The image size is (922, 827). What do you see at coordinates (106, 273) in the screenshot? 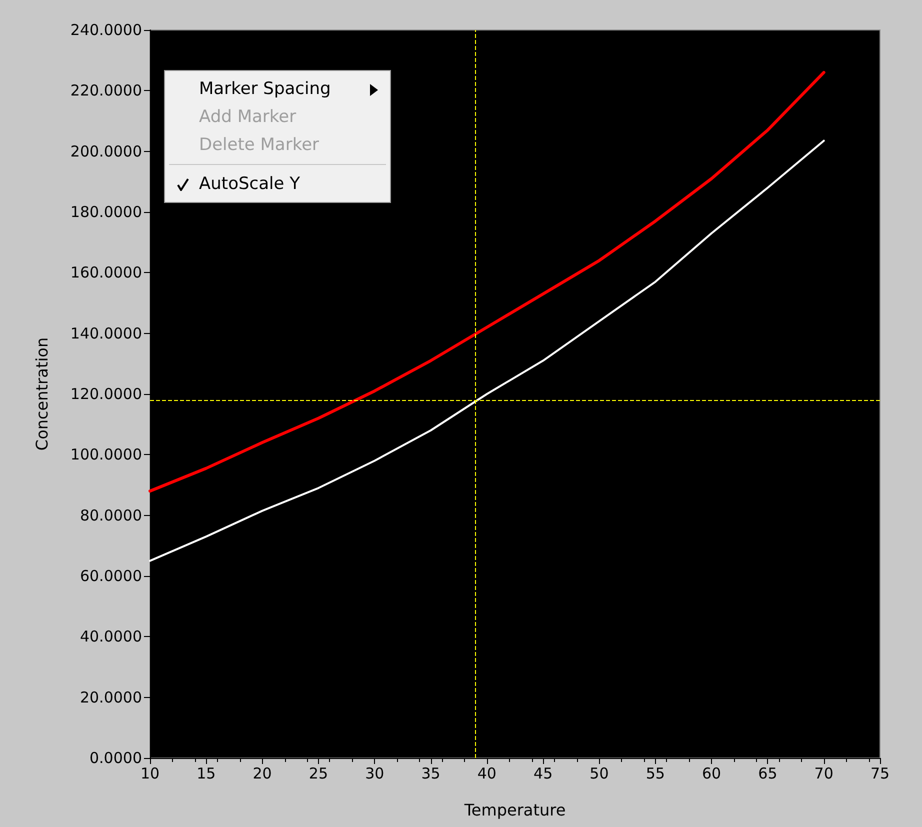
I see `y-tick-label: 160.0000` at bounding box center [106, 273].